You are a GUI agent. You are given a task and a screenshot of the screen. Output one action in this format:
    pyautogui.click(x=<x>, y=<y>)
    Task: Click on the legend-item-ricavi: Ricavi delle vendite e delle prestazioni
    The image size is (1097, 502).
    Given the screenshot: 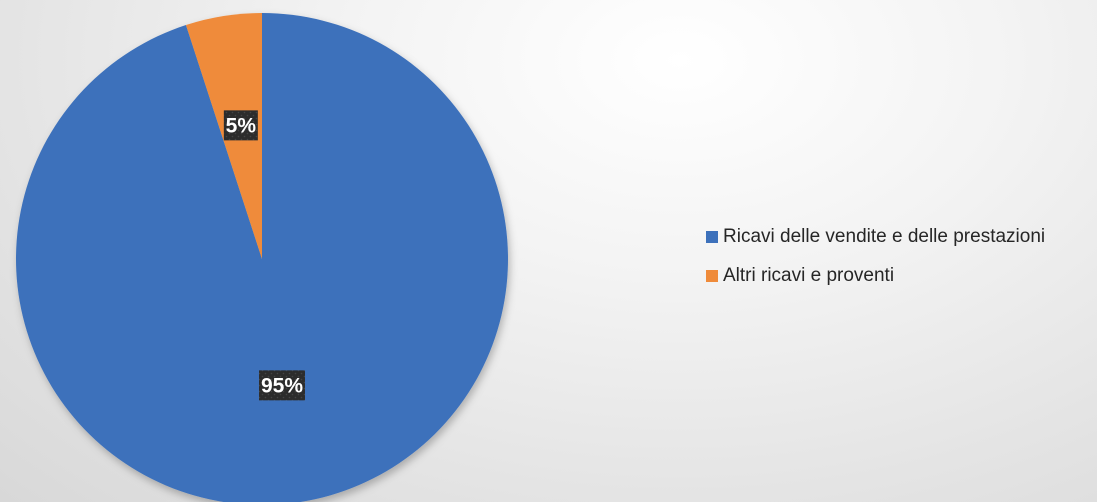 What is the action you would take?
    pyautogui.click(x=875, y=237)
    